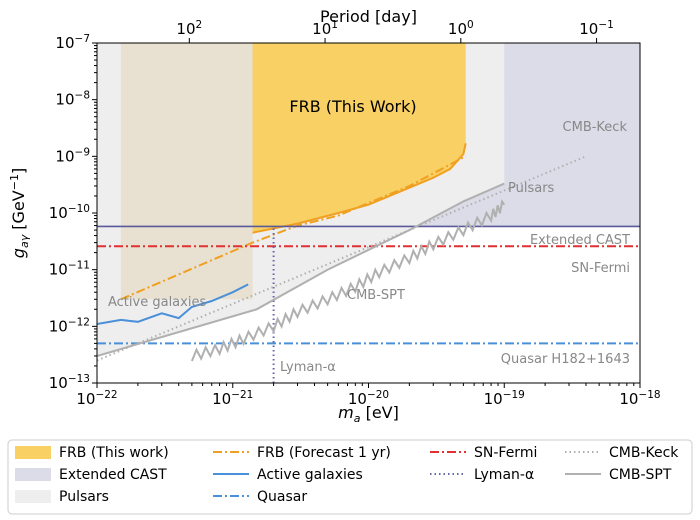  I want to click on annotation-cmb-keck: CMB-Keck, so click(595, 127).